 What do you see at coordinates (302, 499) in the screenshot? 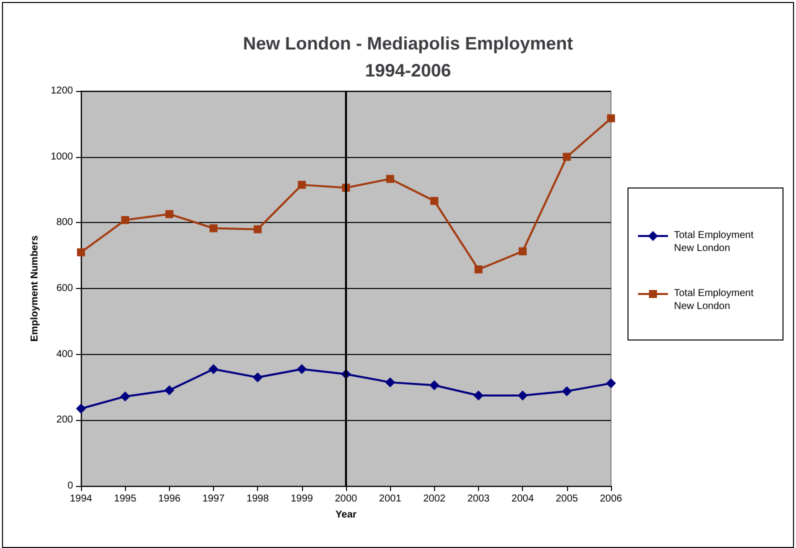
I see `x-tick-label: 1999` at bounding box center [302, 499].